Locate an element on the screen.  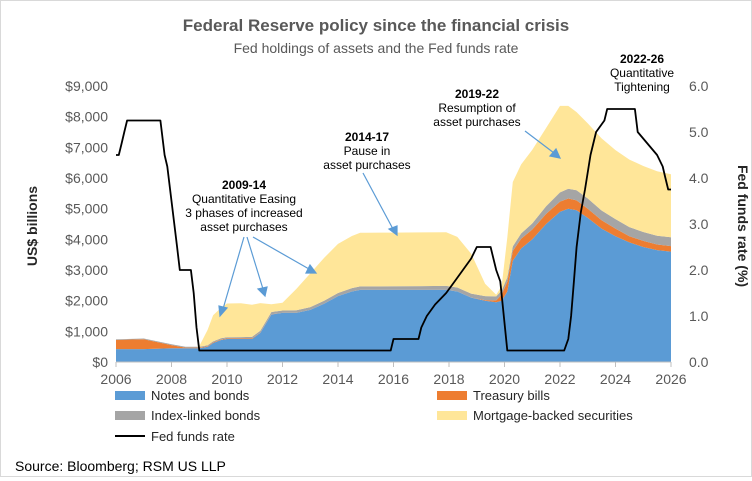
y2-tick-label: 2.0 is located at coordinates (699, 270).